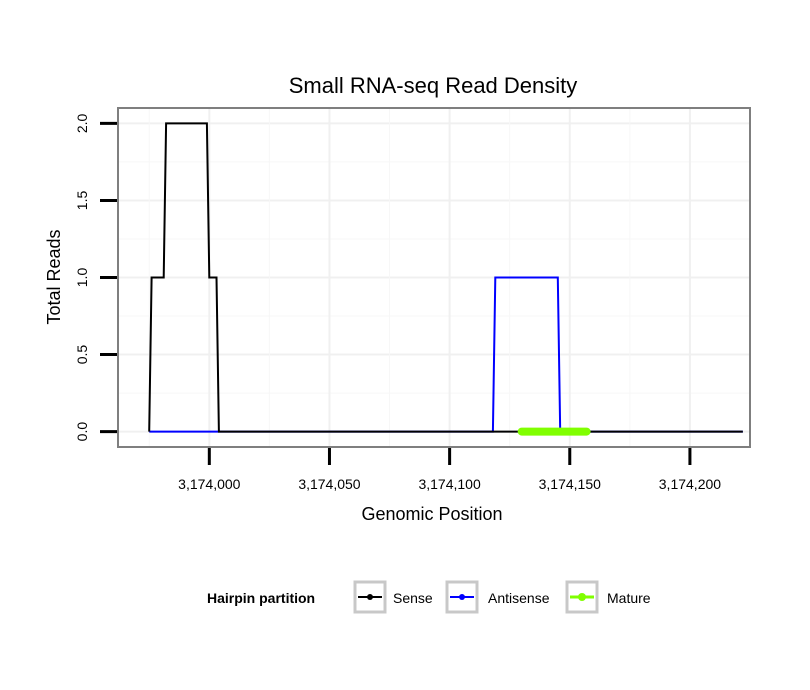 Image resolution: width=810 pixels, height=690 pixels. What do you see at coordinates (413, 598) in the screenshot?
I see `legend-label: Sense` at bounding box center [413, 598].